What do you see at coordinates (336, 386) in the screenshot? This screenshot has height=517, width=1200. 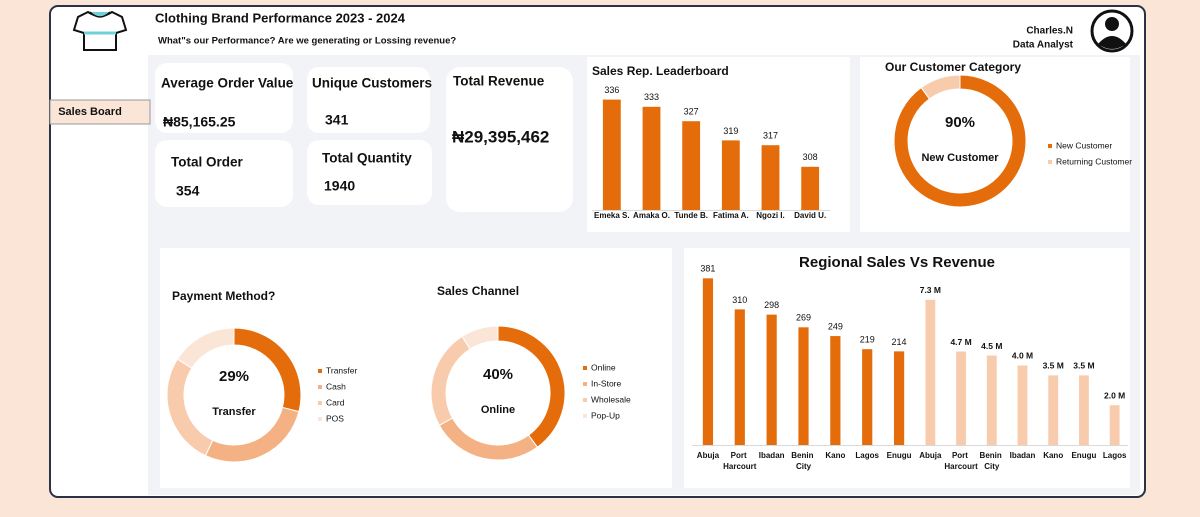 I see `legend-label: Cash` at bounding box center [336, 386].